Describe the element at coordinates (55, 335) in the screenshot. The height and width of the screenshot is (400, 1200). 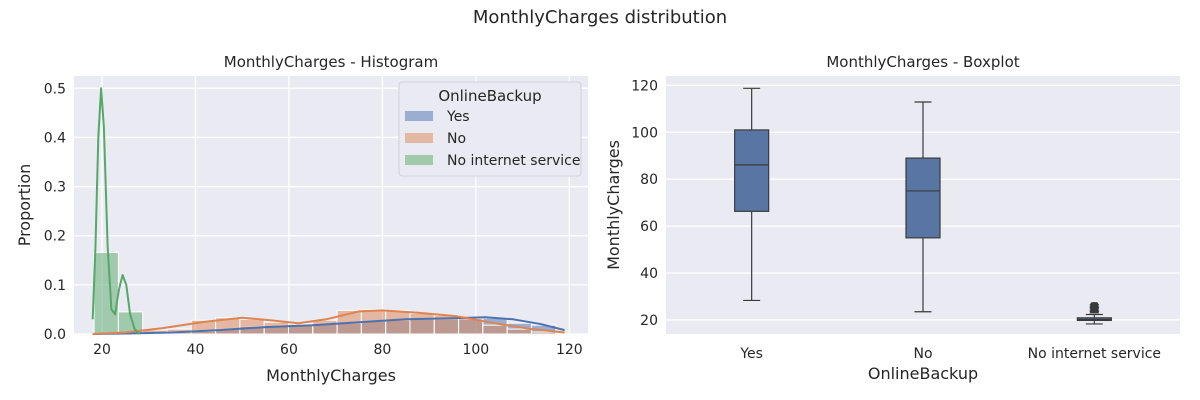
I see `hist-y-tick-label-0.0: 0.0` at that location.